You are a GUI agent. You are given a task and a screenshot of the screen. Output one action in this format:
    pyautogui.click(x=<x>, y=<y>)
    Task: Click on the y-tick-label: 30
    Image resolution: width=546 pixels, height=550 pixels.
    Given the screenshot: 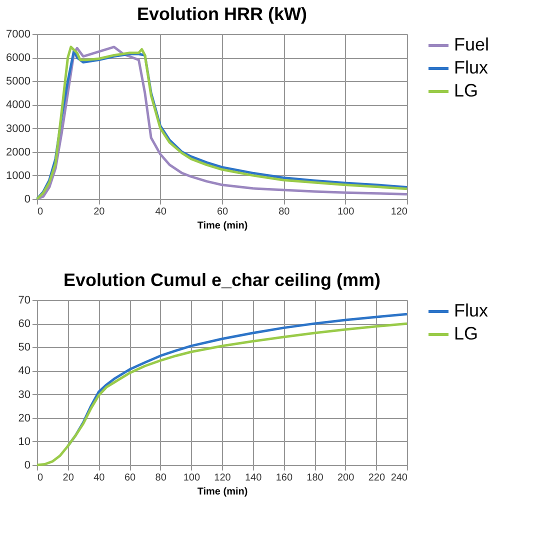 What is the action you would take?
    pyautogui.click(x=24, y=394)
    